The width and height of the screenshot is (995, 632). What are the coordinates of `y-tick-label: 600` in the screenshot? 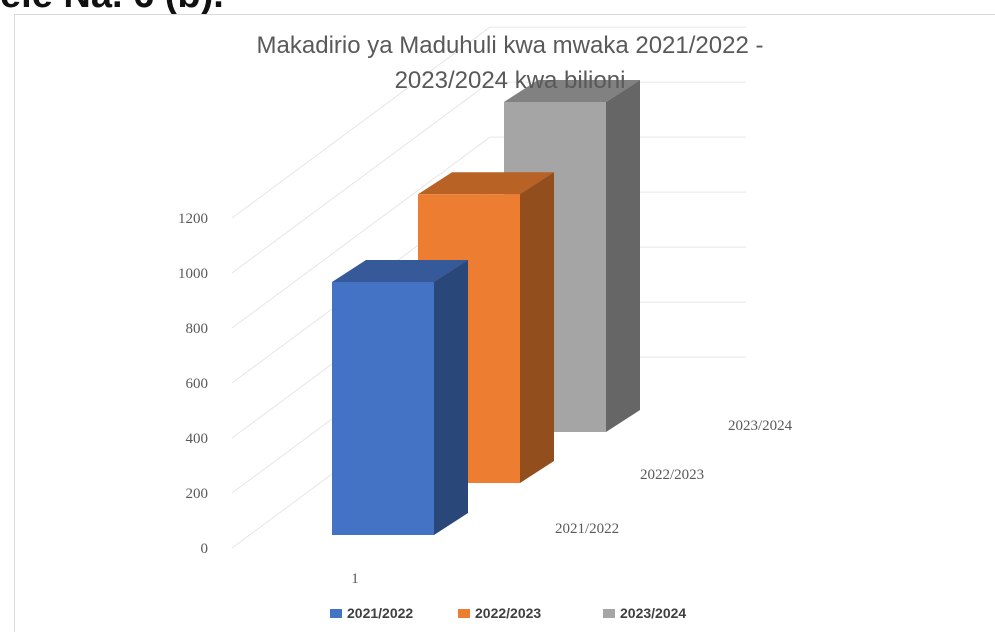 It's located at (197, 384).